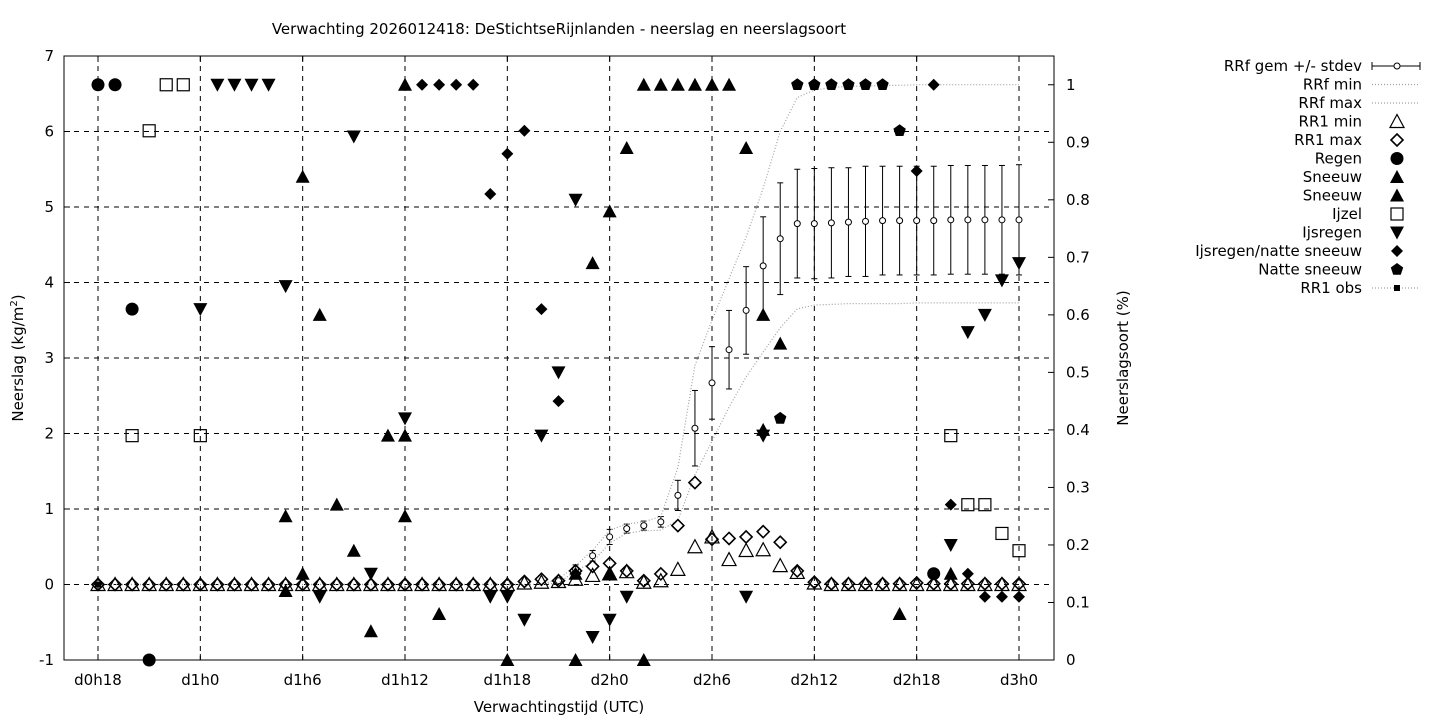 The height and width of the screenshot is (720, 1440). Describe the element at coordinates (840, 251) in the screenshot. I see `series-natte-sneeuw` at that location.